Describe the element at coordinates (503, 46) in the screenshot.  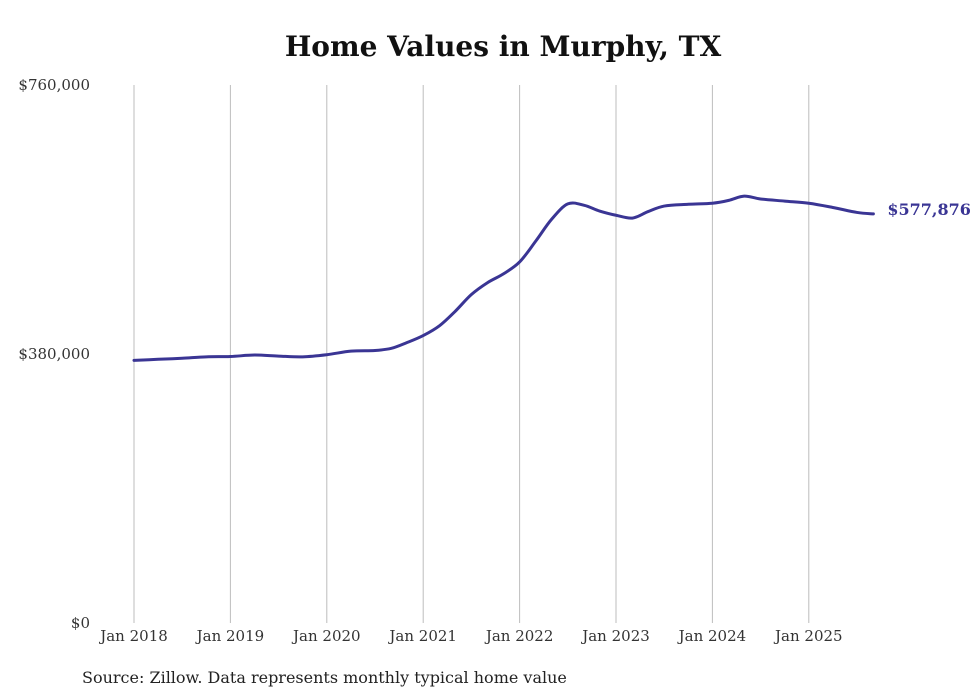
I see `chart-title: Home Values in Murphy, TX` at that location.